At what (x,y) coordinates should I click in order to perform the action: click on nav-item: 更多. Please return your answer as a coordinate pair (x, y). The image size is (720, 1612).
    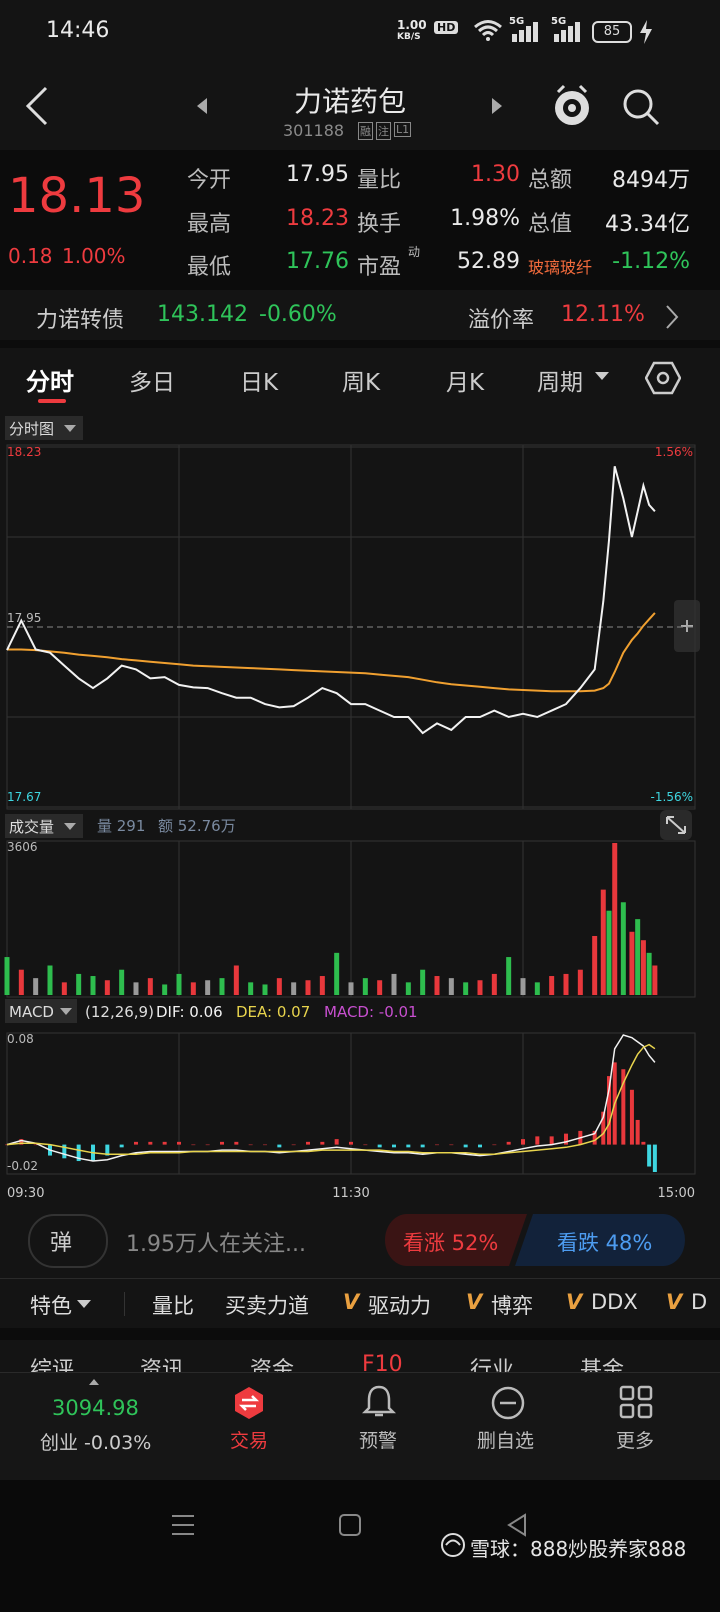
    Looking at the image, I should click on (635, 1441).